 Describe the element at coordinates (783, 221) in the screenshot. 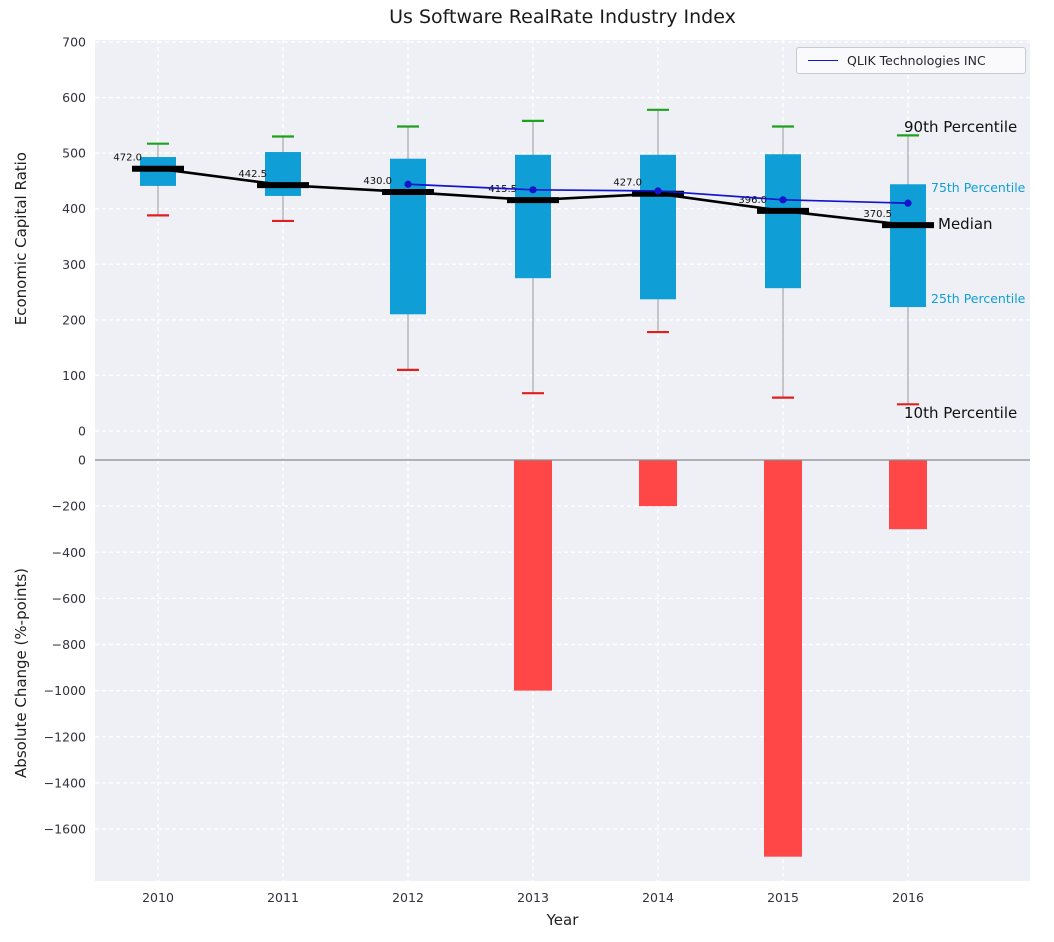

I see `iqr-box-2015` at that location.